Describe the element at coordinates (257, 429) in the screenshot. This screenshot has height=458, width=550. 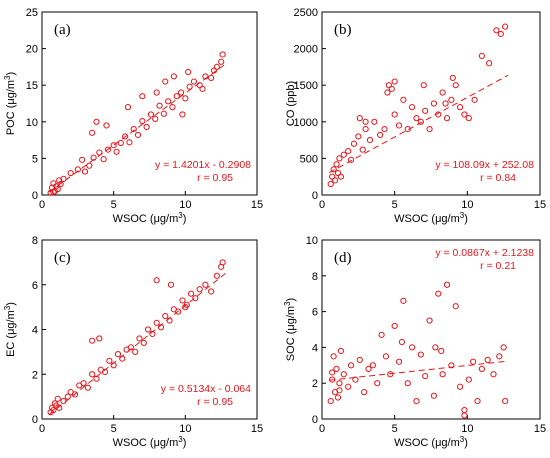
I see `x-tick-label: 15` at that location.